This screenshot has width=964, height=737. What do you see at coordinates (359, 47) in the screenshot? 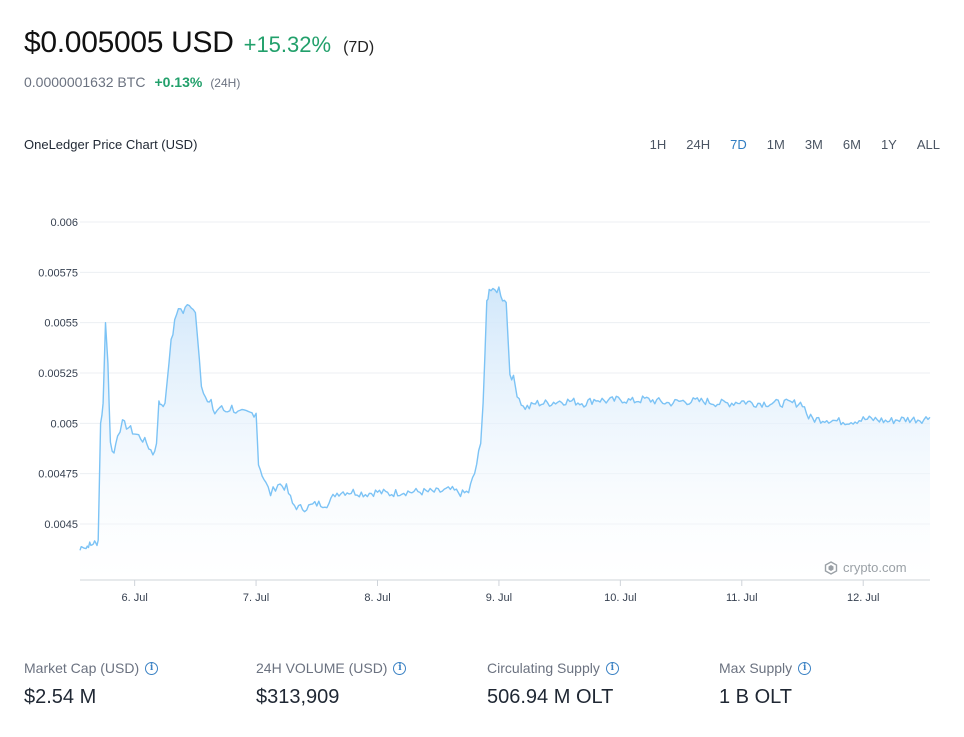
I see `change-period: (7D)` at bounding box center [359, 47].